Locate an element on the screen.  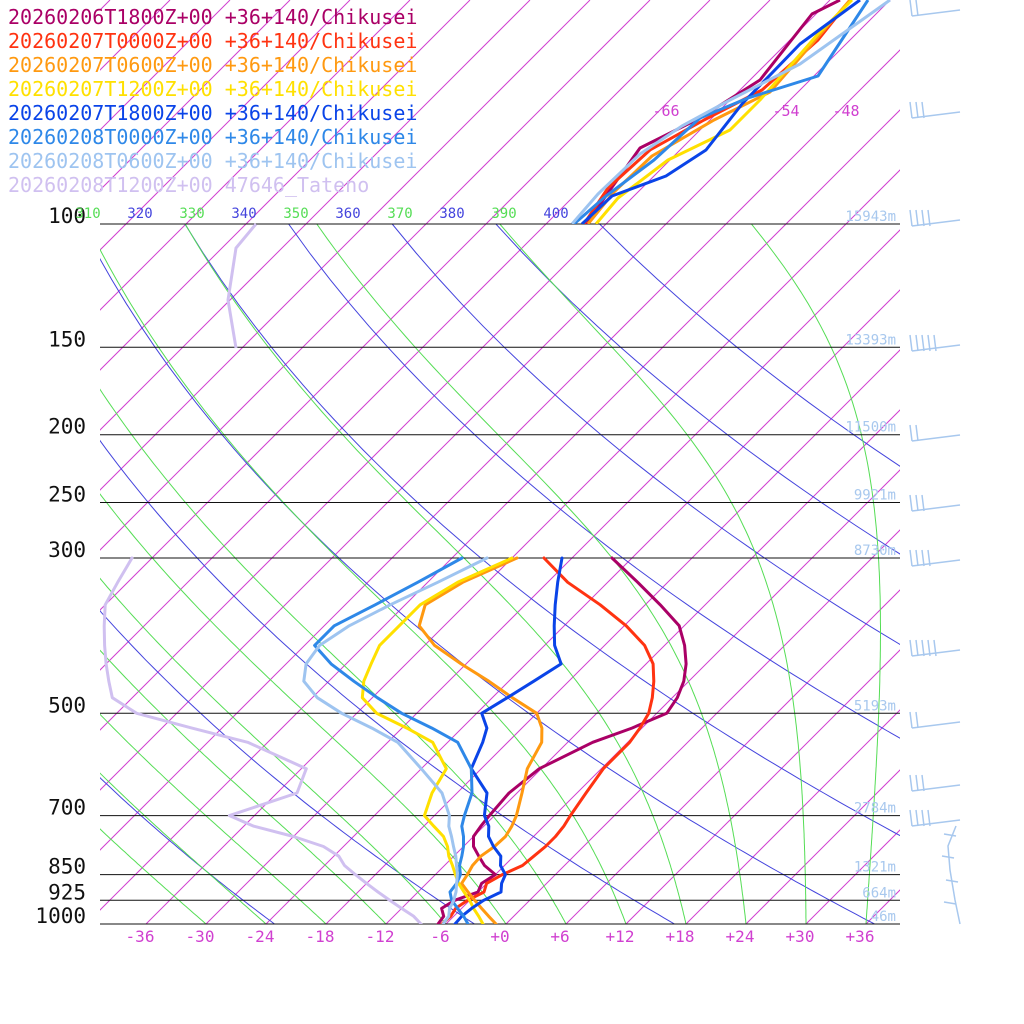
legend-entry-5: 20260208T0000Z+00 +36+140/Chikusei is located at coordinates (212, 137).